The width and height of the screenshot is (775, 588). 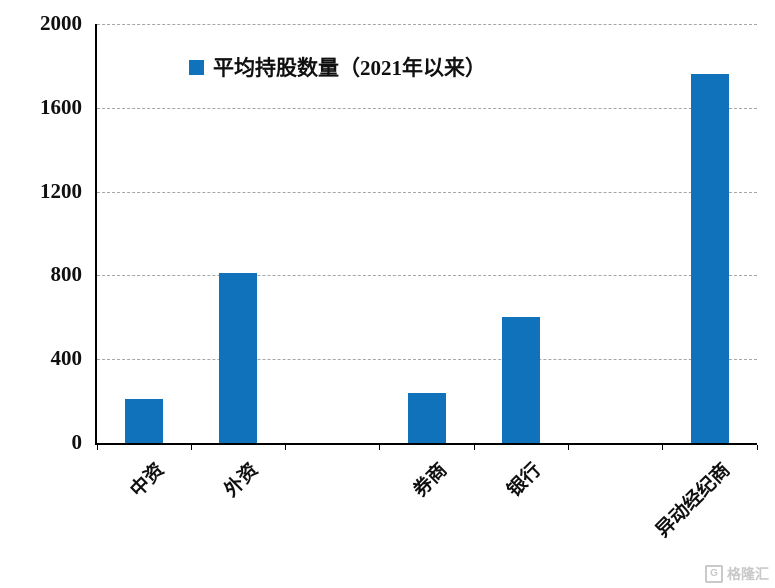 I want to click on watermark: G 格隆汇, so click(x=737, y=574).